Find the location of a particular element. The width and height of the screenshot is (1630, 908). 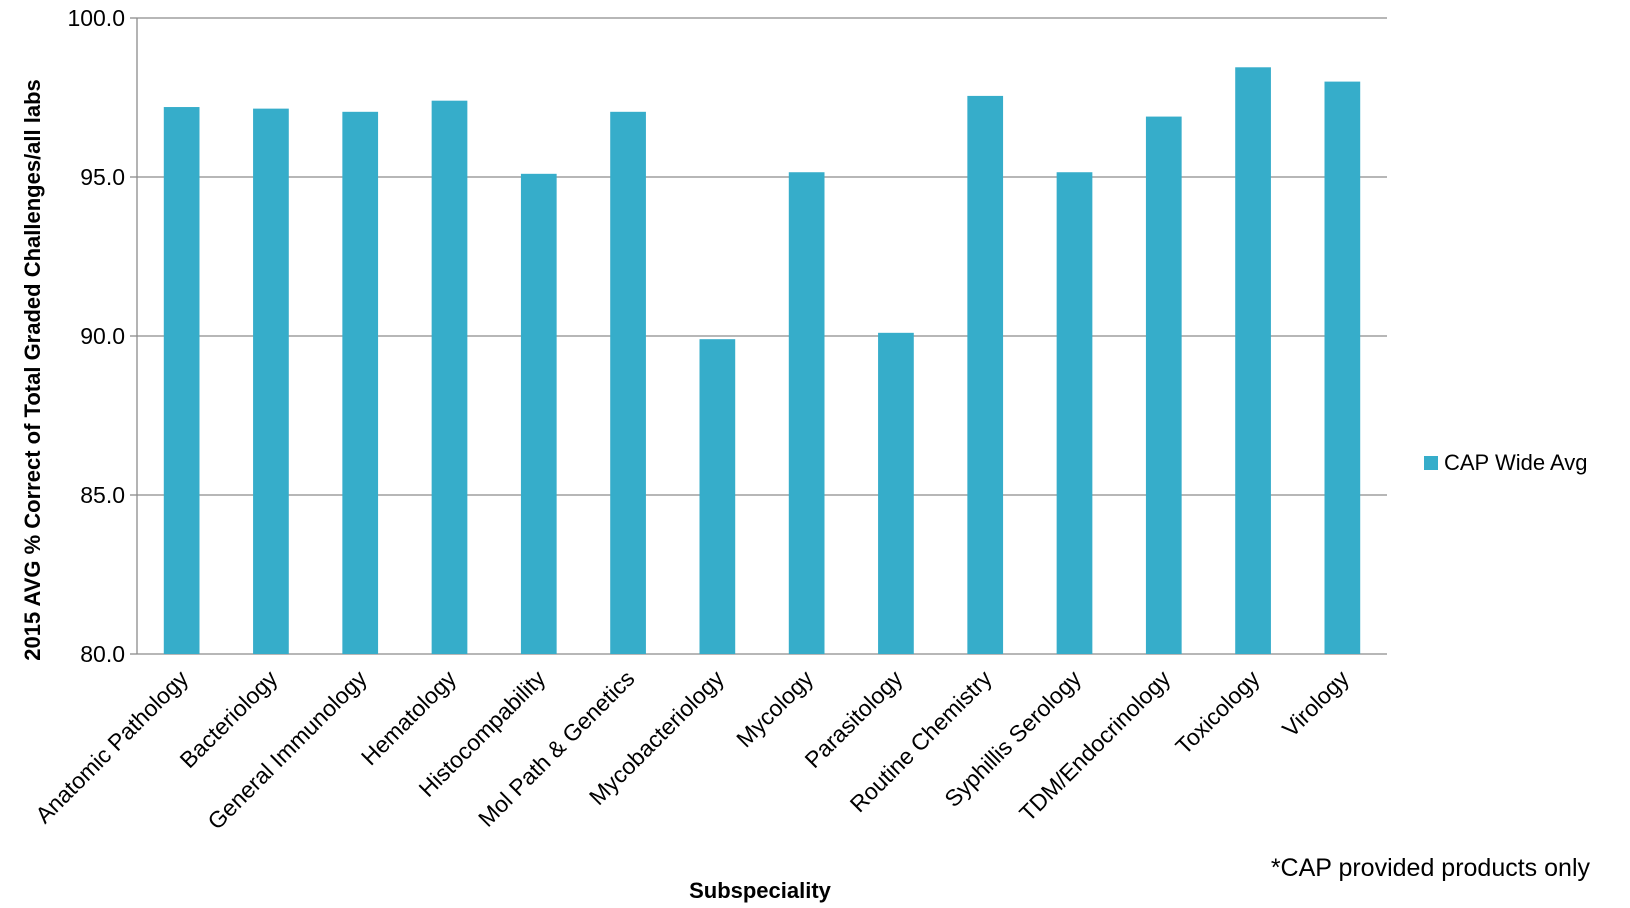

legend-label: CAP Wide Avg is located at coordinates (1515, 462).